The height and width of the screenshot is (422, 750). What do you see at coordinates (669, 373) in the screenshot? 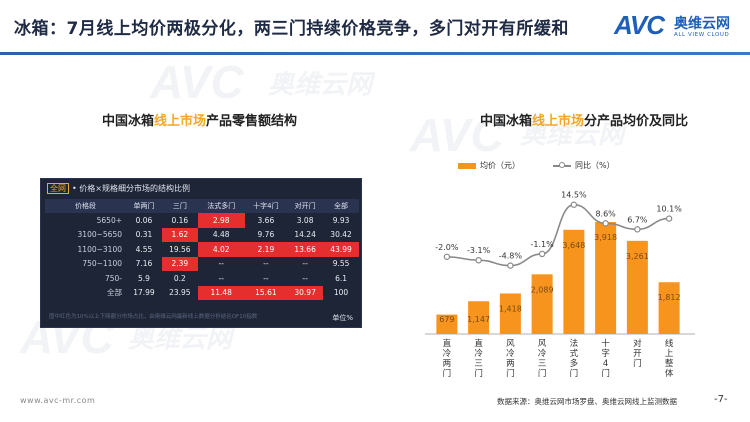
I see `category-label: 体` at bounding box center [669, 373].